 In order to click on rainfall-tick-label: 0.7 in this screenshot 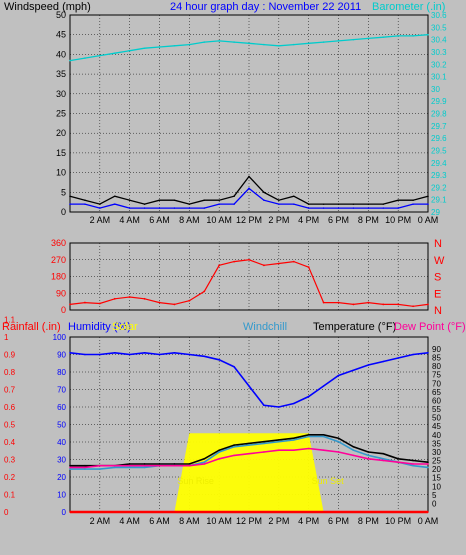, I will do `click(10, 390)`.